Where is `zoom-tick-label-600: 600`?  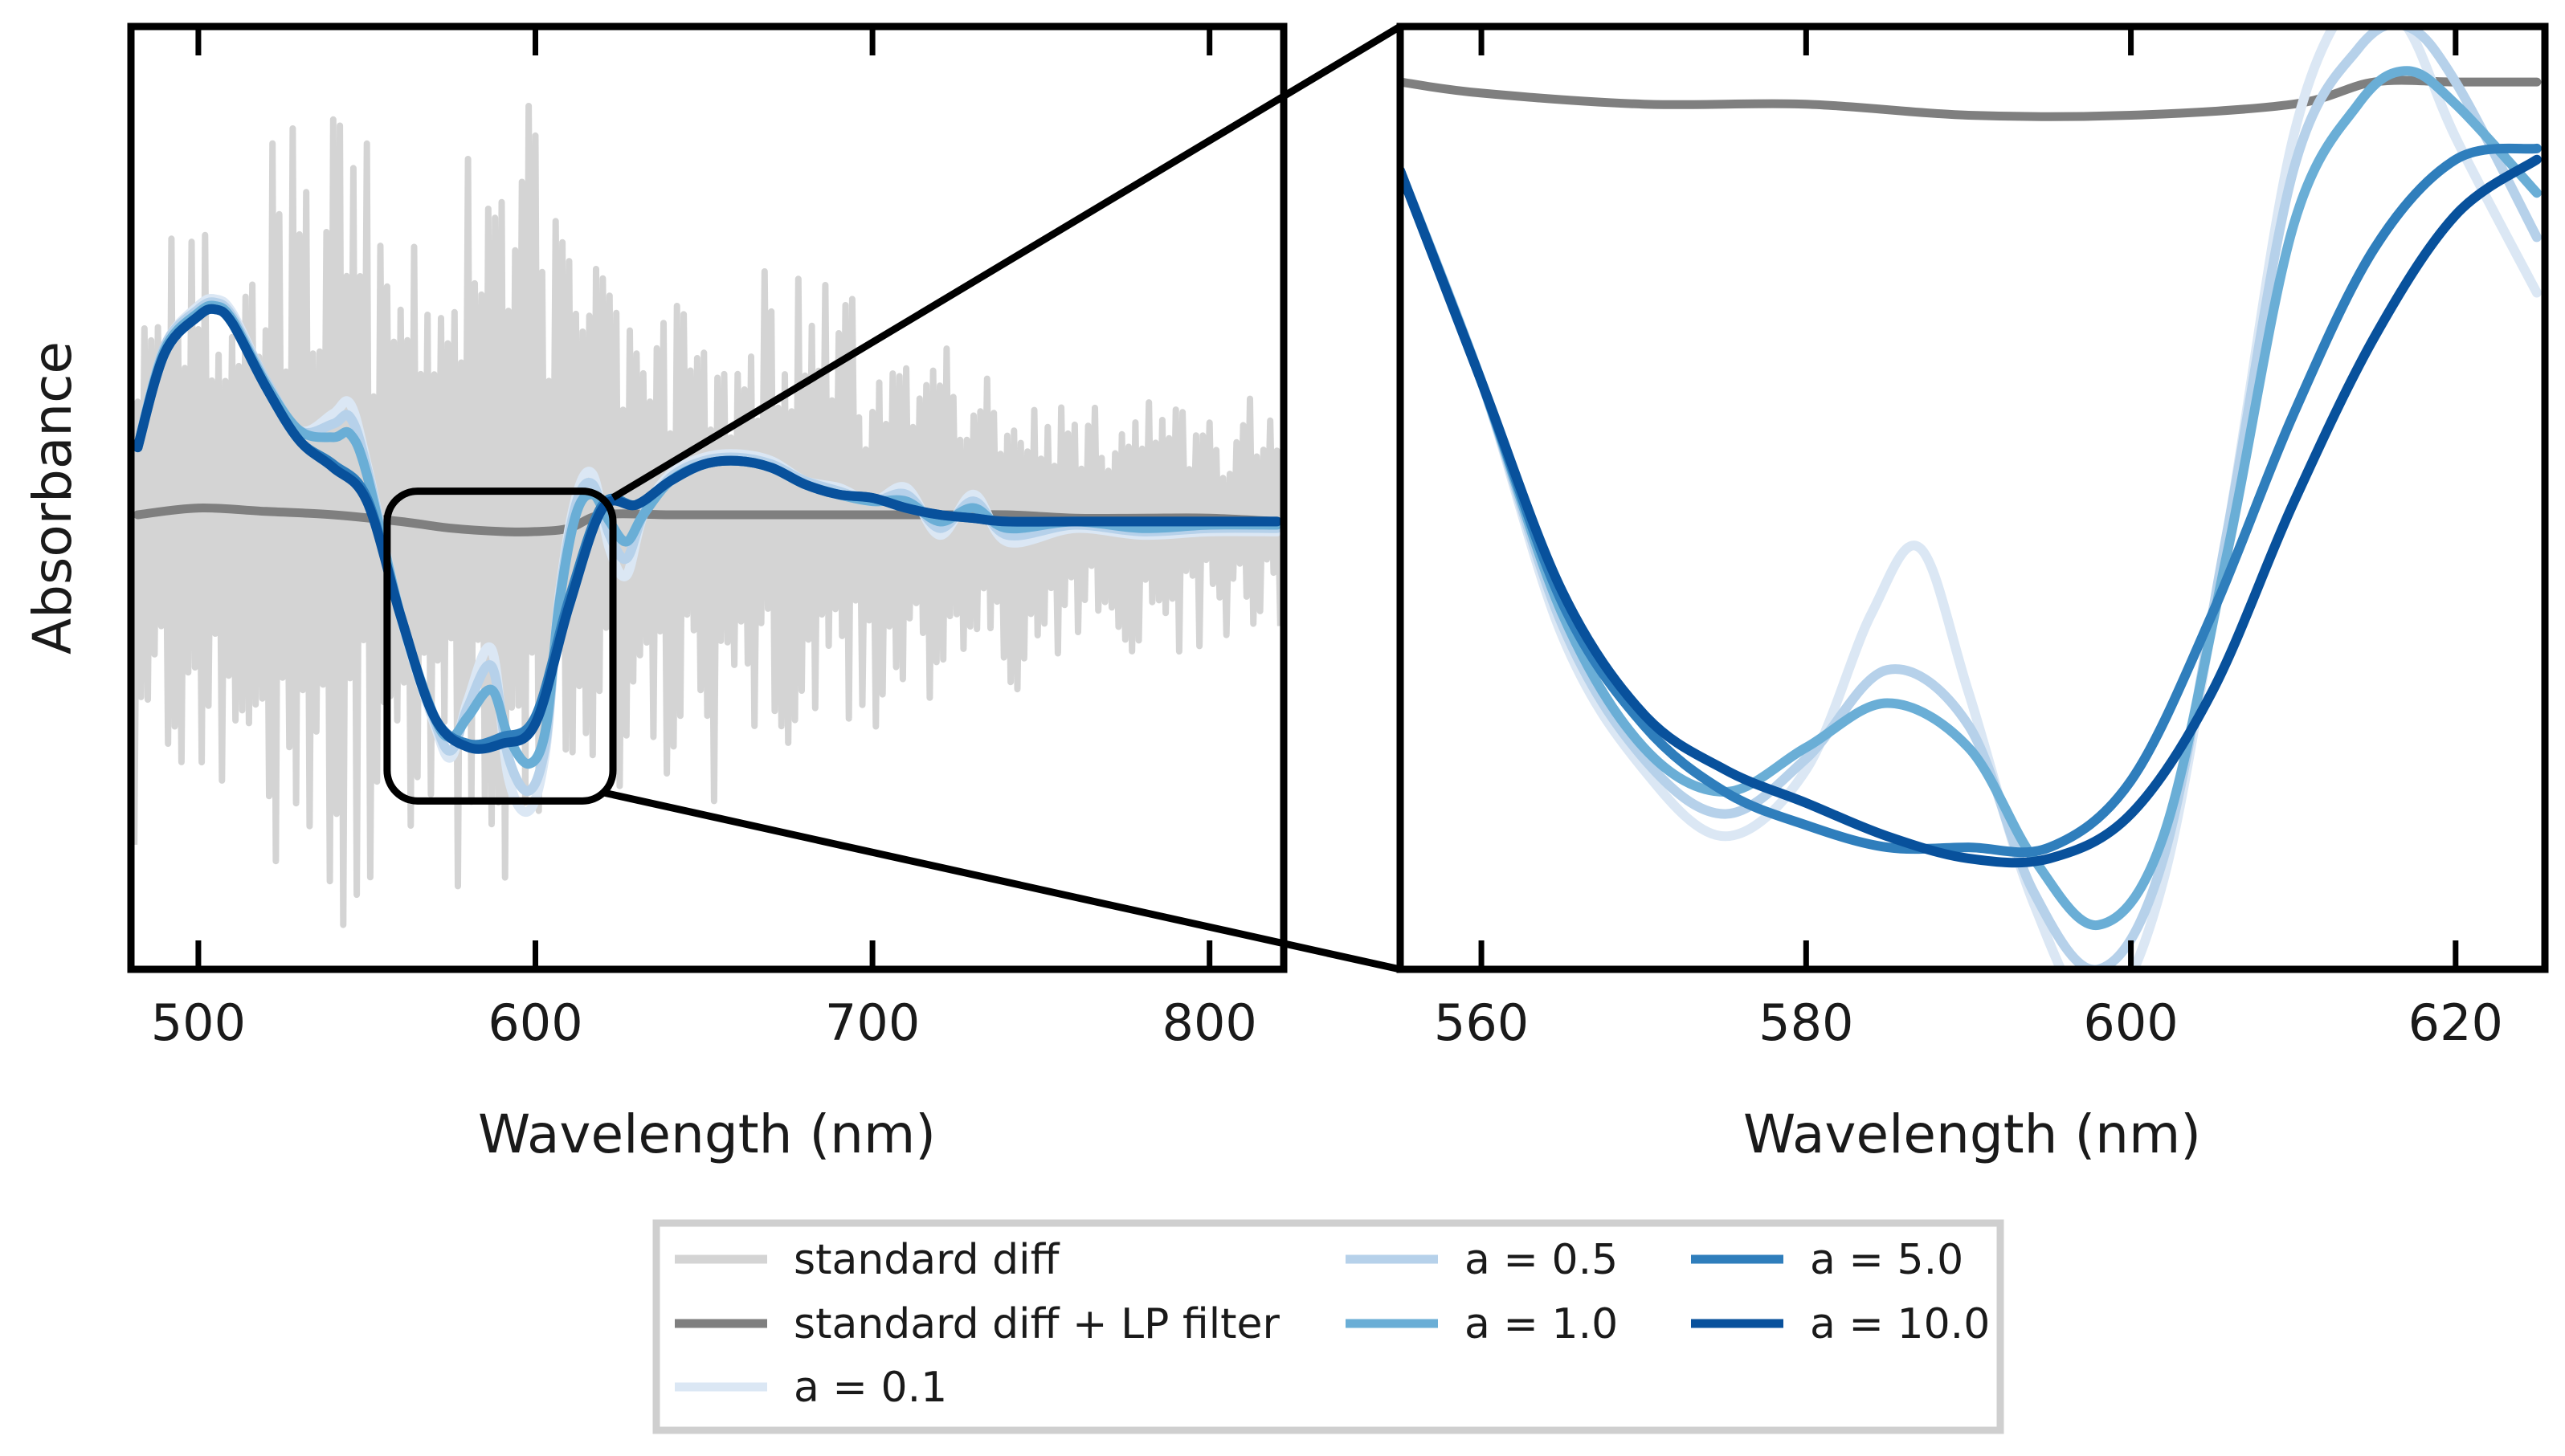
zoom-tick-label-600: 600 is located at coordinates (2130, 1022).